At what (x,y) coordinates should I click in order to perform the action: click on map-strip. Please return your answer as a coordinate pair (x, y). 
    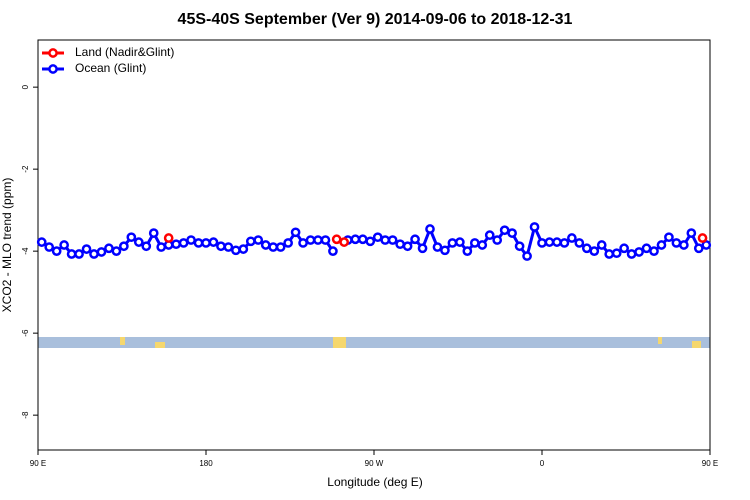
    Looking at the image, I should click on (374, 342).